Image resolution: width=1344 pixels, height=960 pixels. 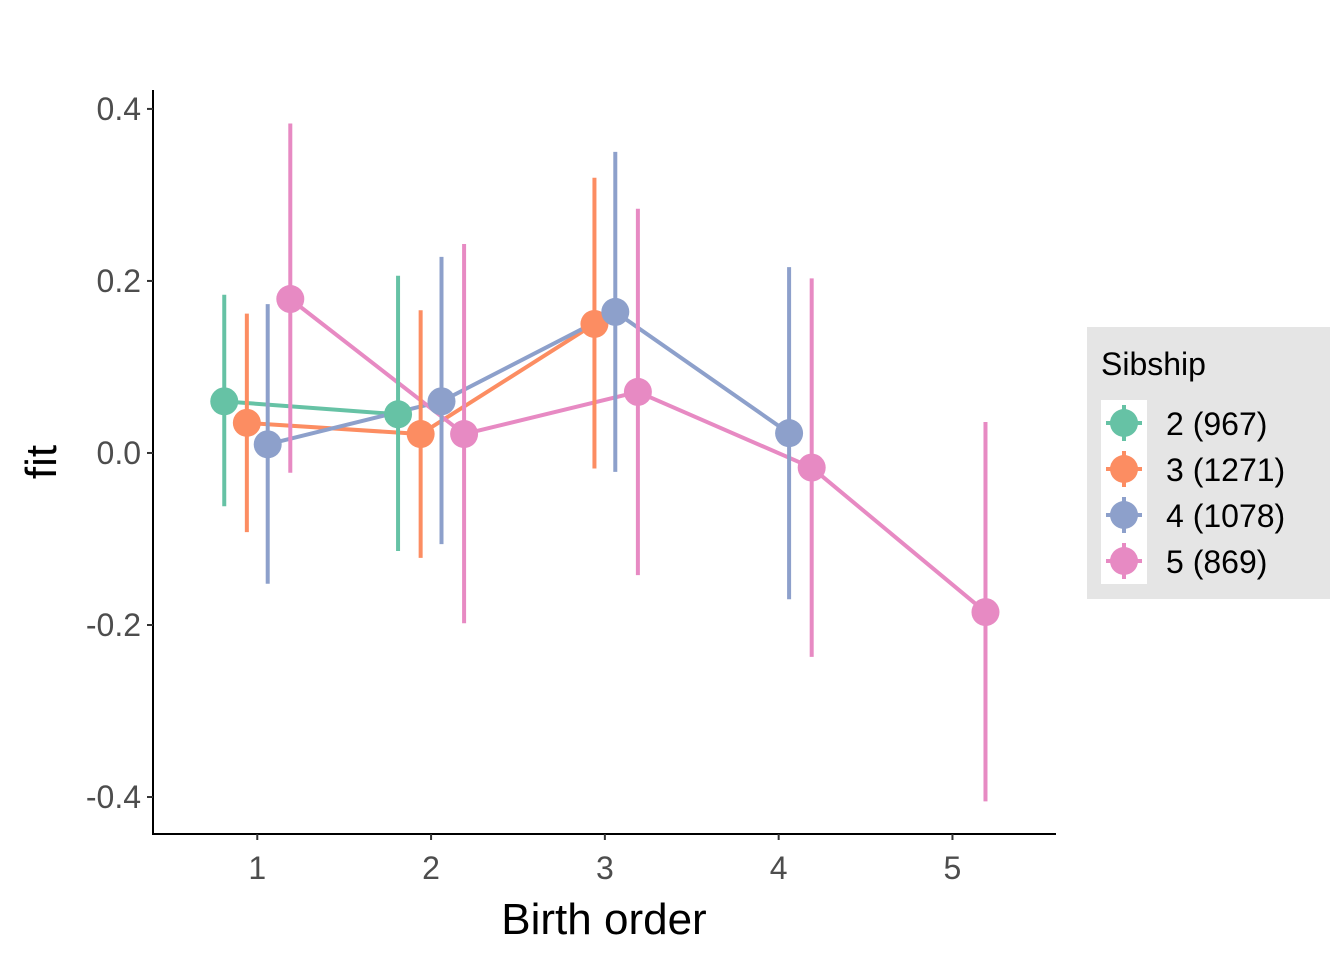 What do you see at coordinates (1216, 424) in the screenshot?
I see `legend-label: 2 (967)` at bounding box center [1216, 424].